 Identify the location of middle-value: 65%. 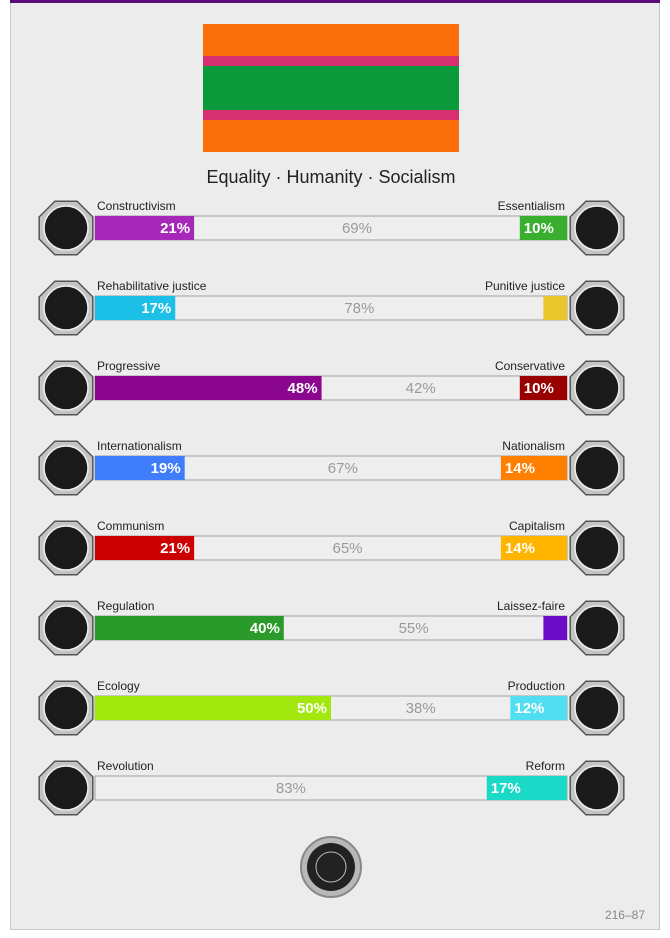
(348, 548).